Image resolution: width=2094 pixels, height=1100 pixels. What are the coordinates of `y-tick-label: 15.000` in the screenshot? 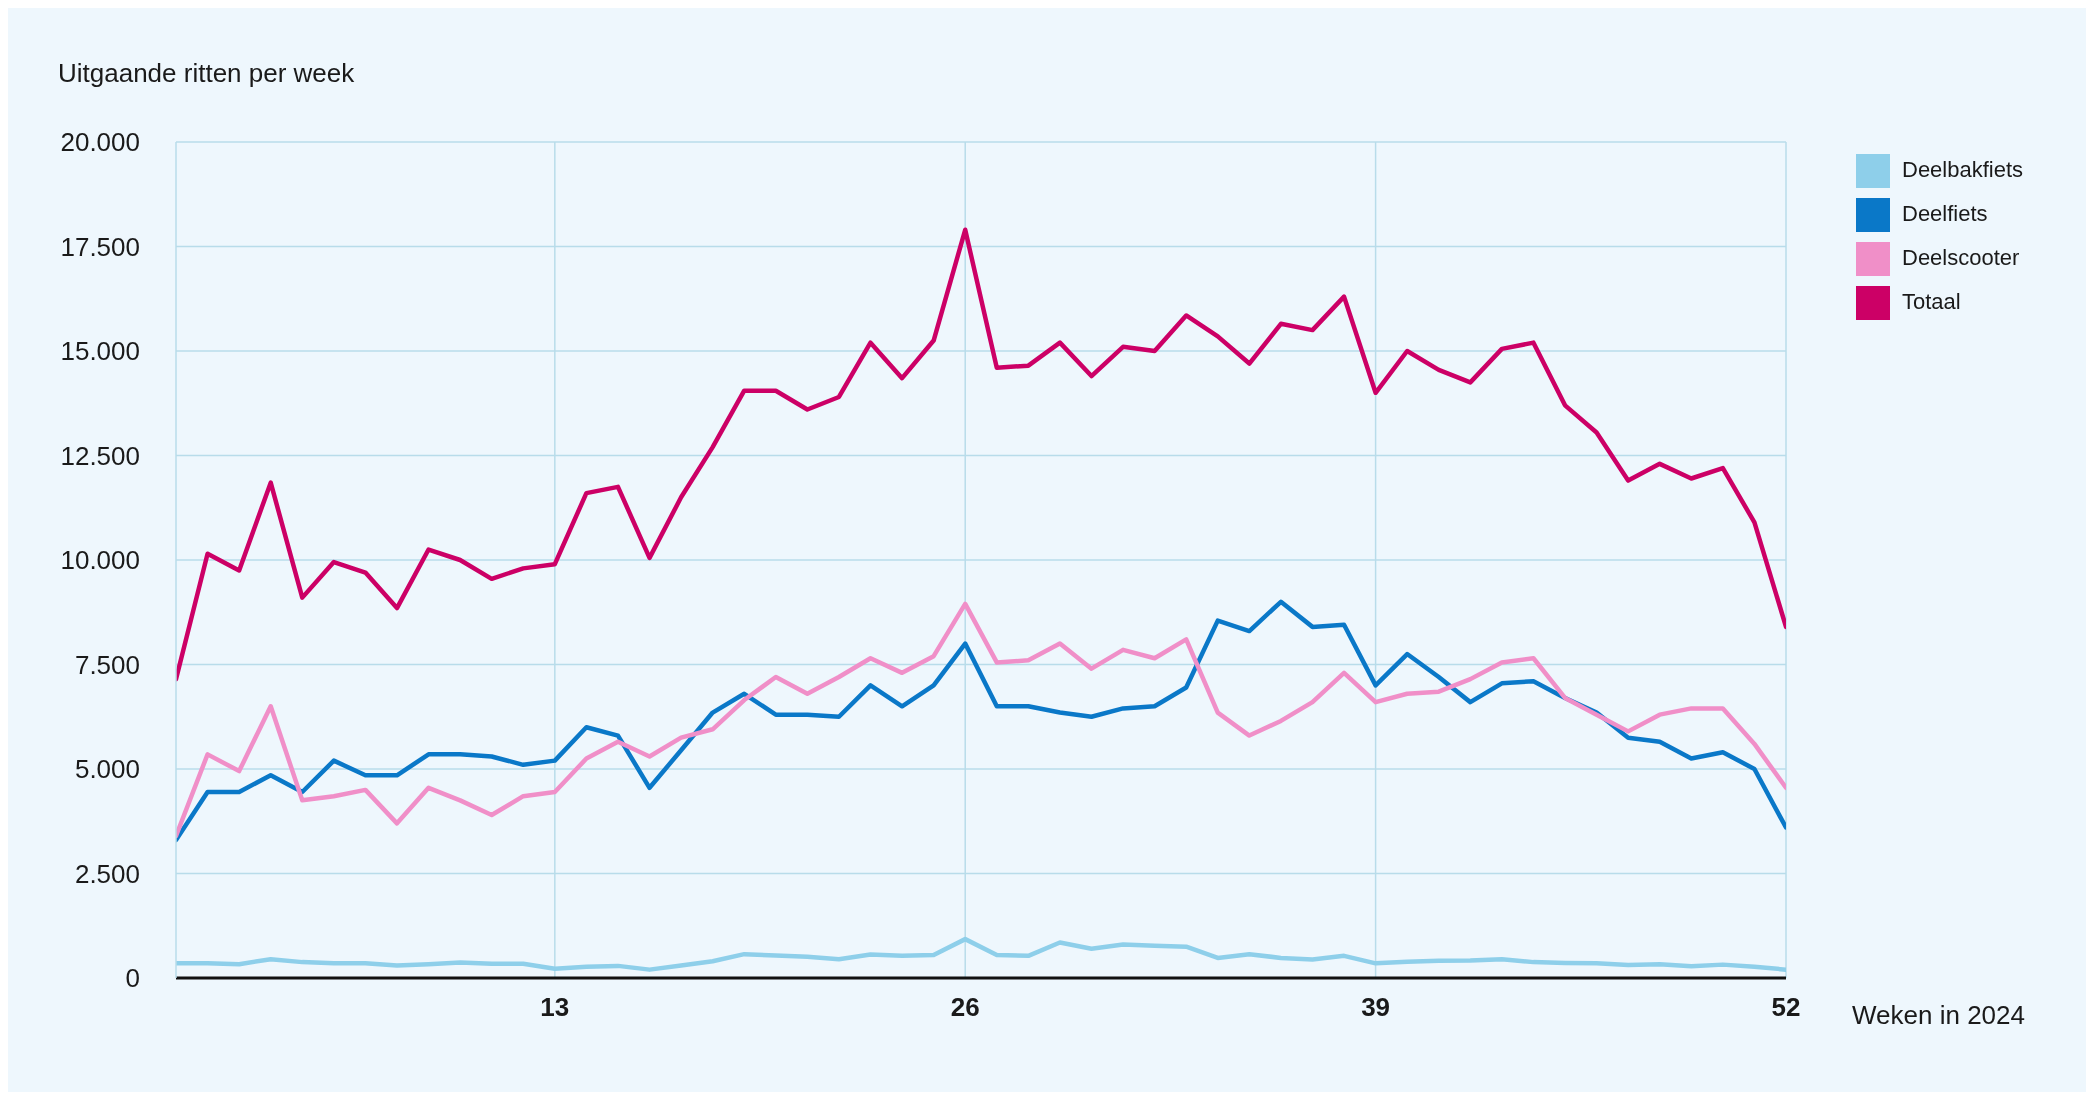 It's located at (100, 351).